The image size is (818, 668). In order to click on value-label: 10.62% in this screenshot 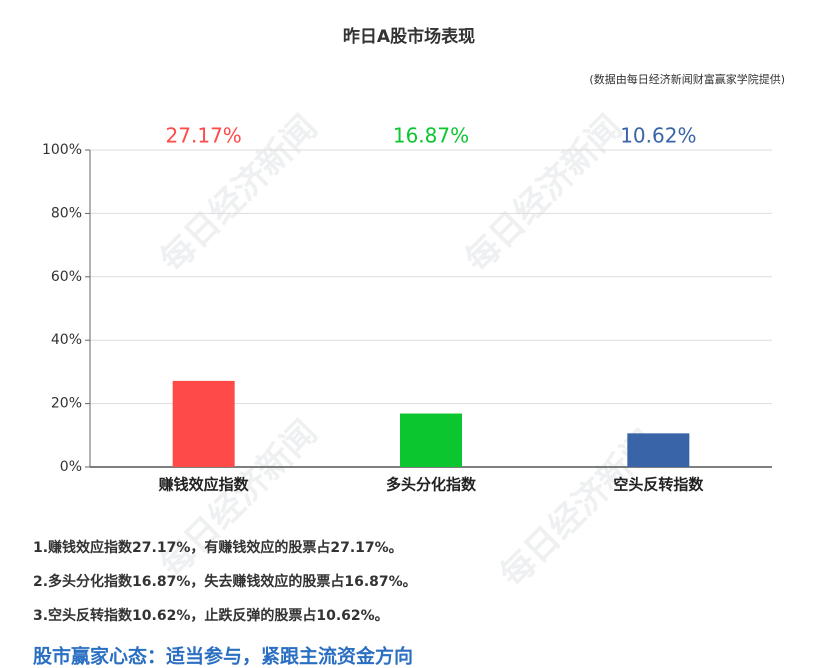, I will do `click(658, 136)`.